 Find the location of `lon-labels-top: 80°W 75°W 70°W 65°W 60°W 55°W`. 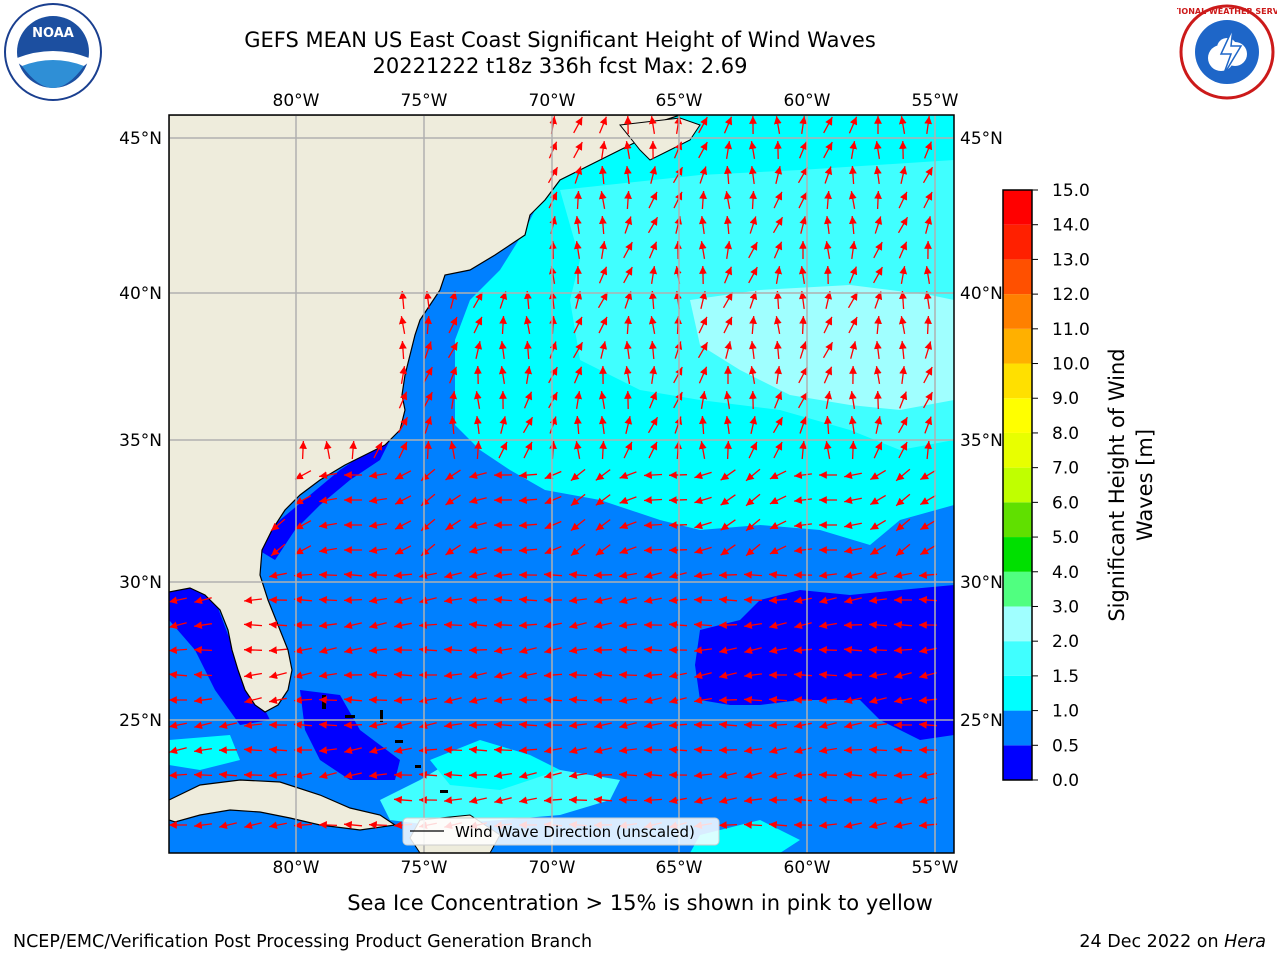

lon-labels-top: 80°W 75°W 70°W 65°W 60°W 55°W is located at coordinates (616, 101).